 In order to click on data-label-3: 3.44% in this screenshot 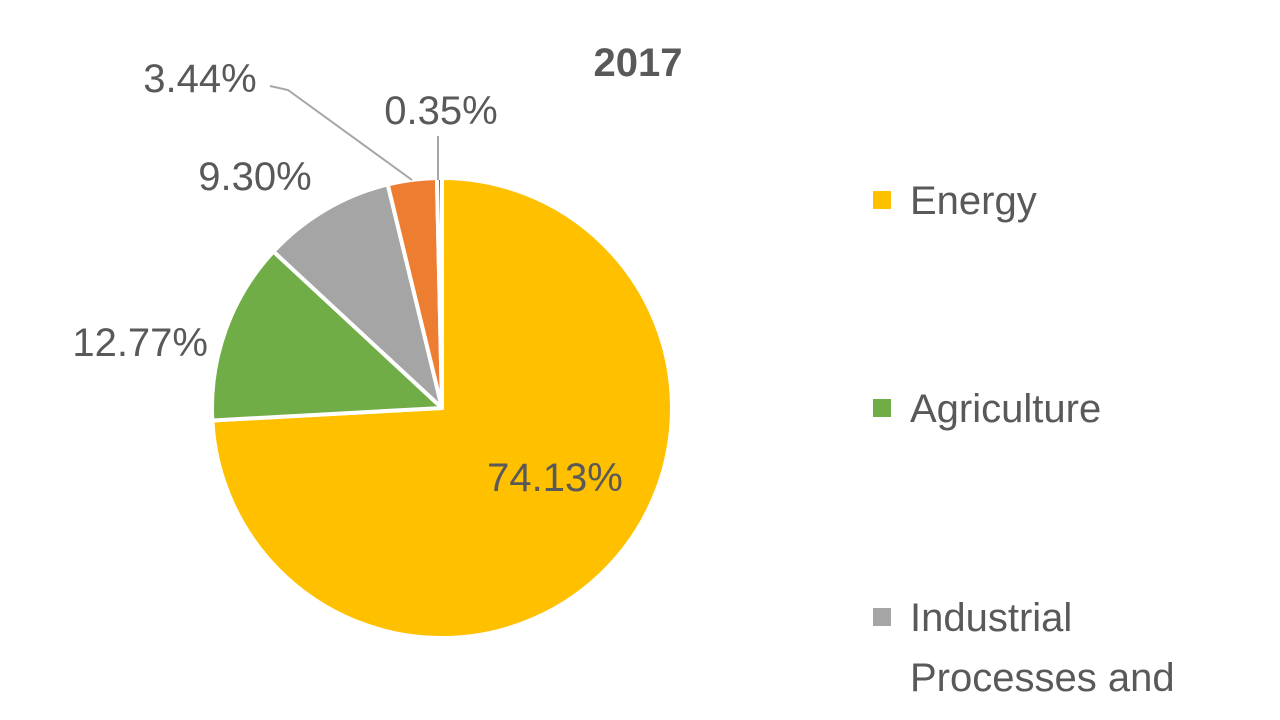, I will do `click(199, 79)`.